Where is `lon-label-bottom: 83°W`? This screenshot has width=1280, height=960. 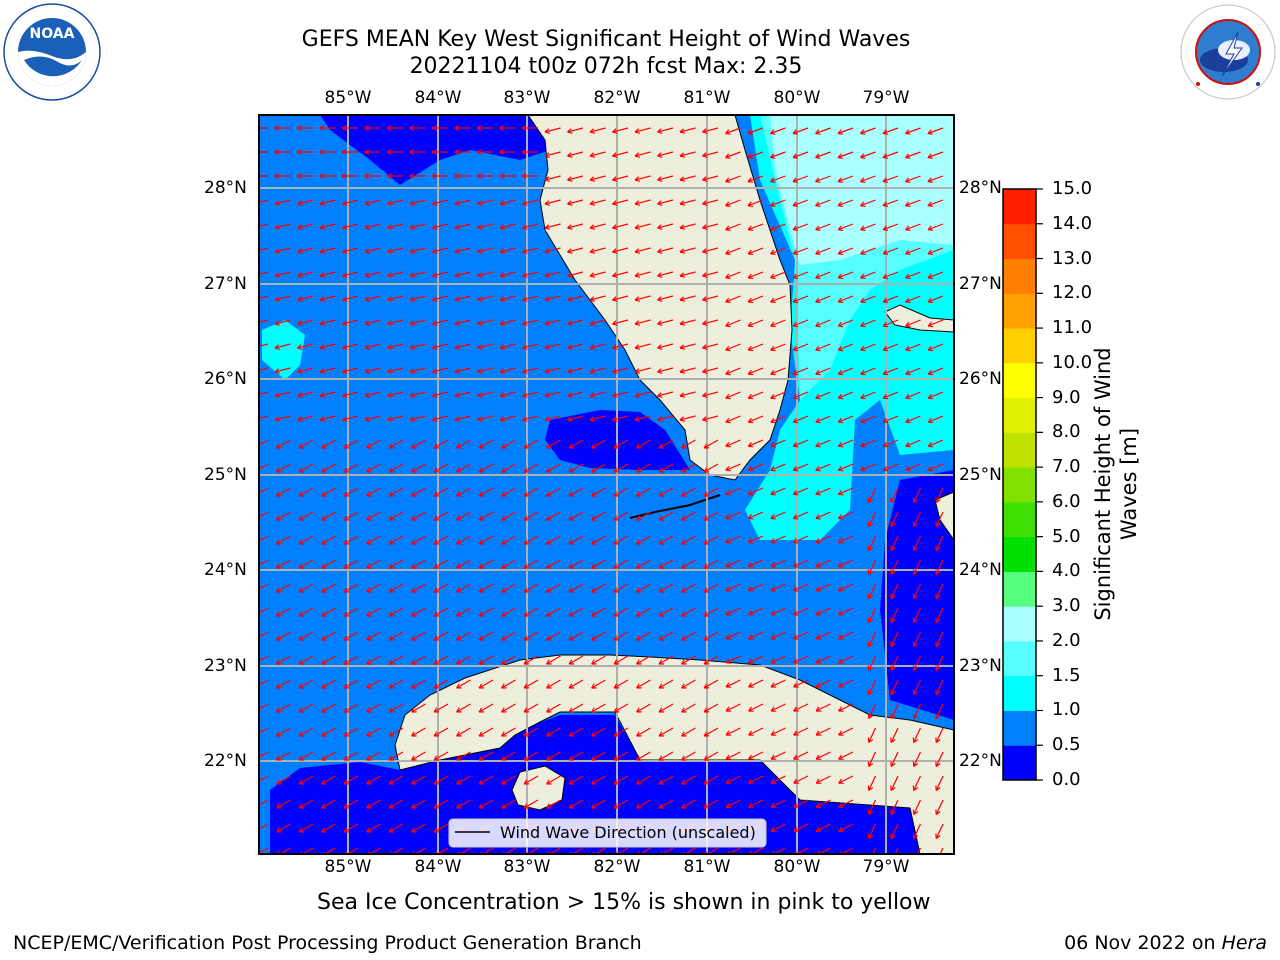 lon-label-bottom: 83°W is located at coordinates (527, 867).